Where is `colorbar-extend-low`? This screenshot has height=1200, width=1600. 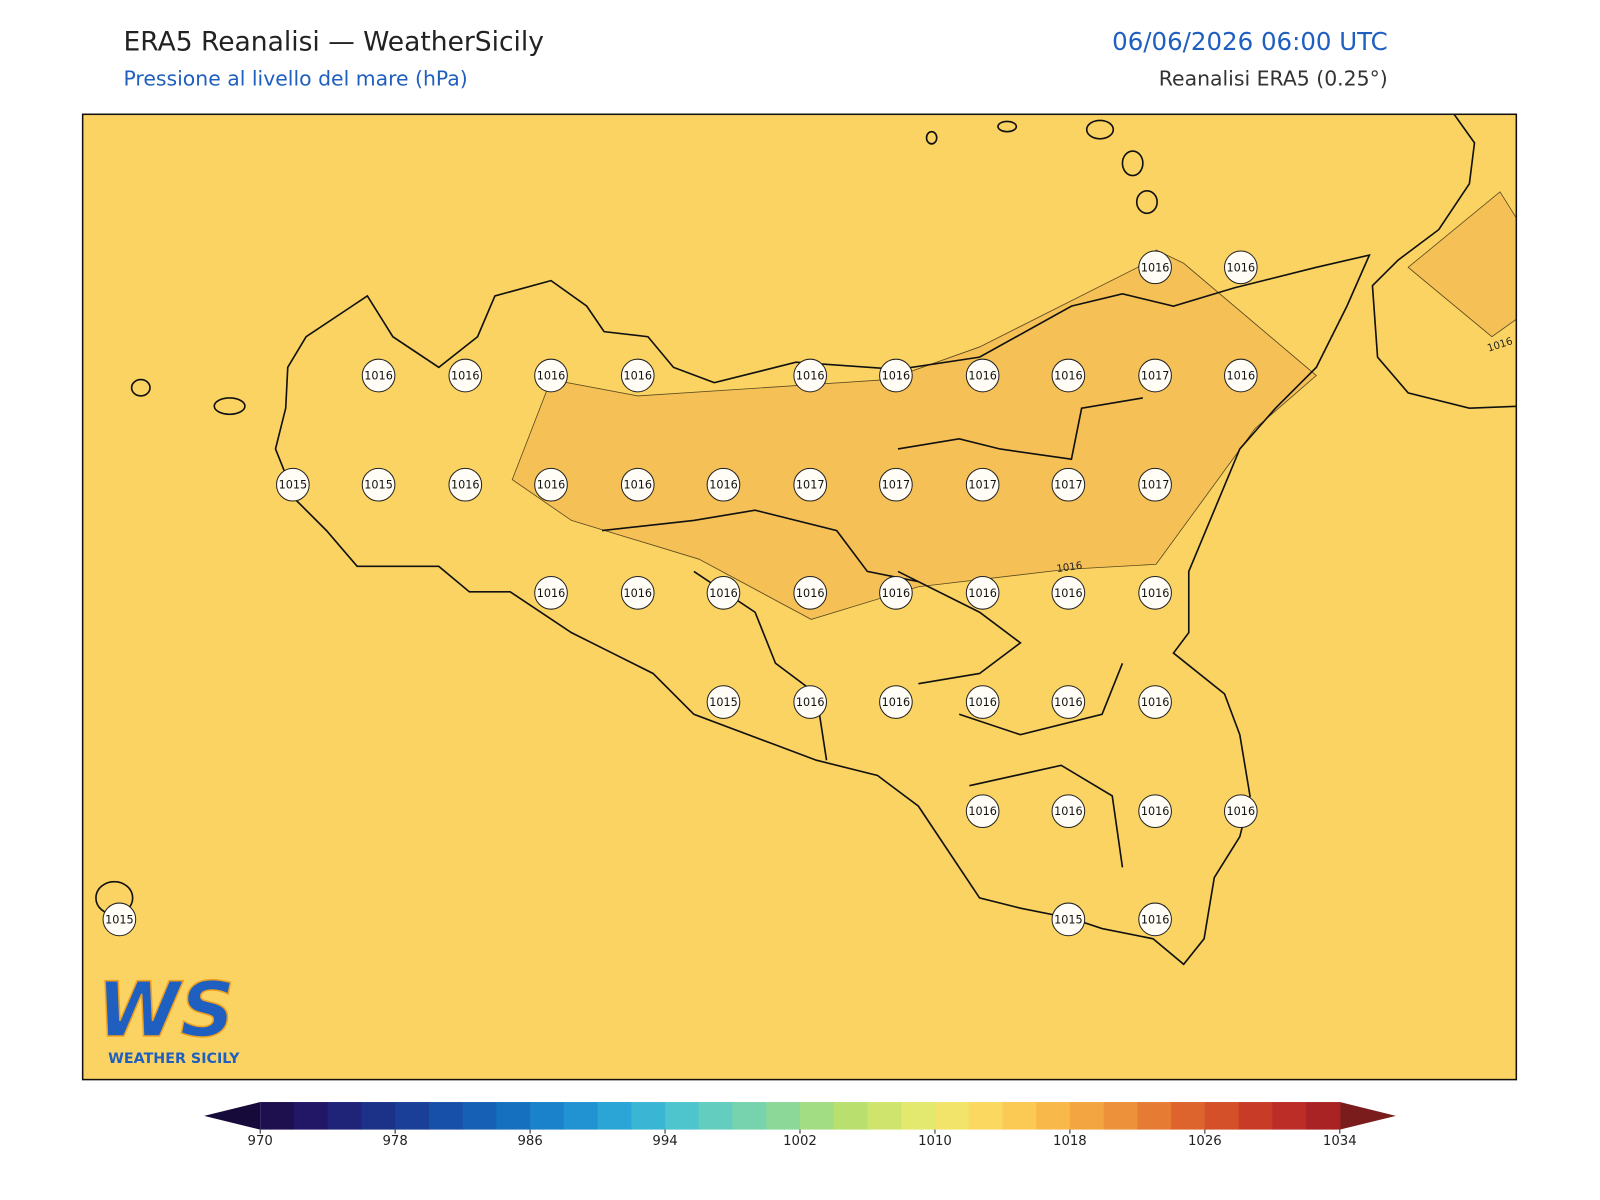
colorbar-extend-low is located at coordinates (232, 1116).